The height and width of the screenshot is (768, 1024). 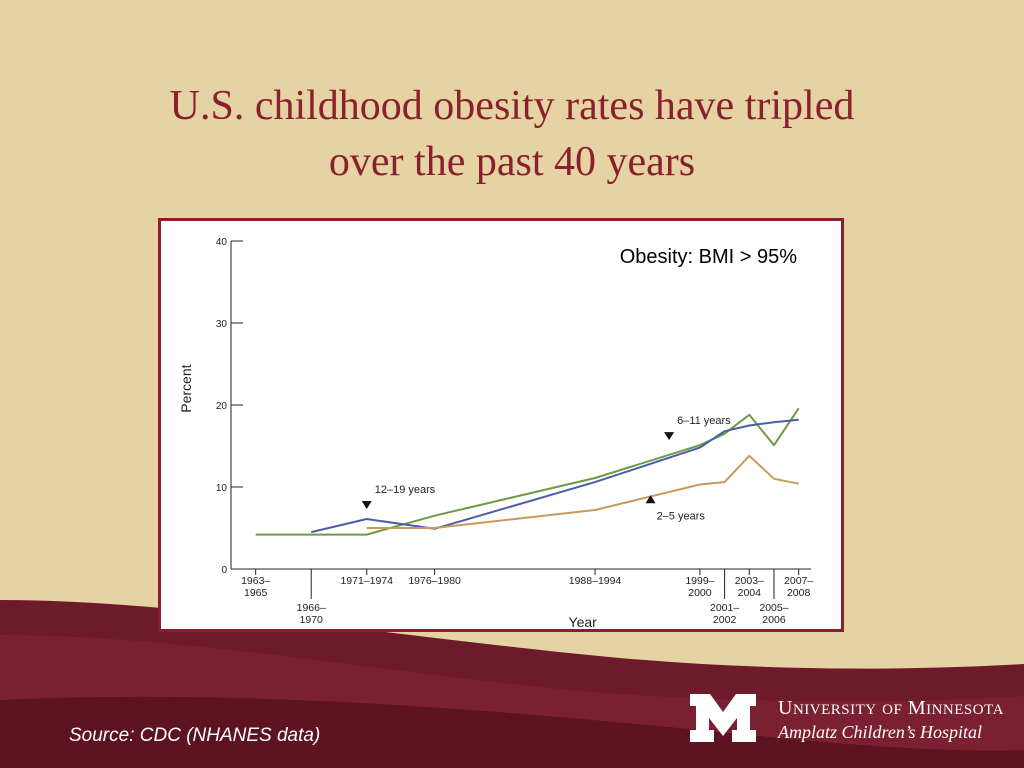 What do you see at coordinates (222, 406) in the screenshot?
I see `y-tick-label: 20` at bounding box center [222, 406].